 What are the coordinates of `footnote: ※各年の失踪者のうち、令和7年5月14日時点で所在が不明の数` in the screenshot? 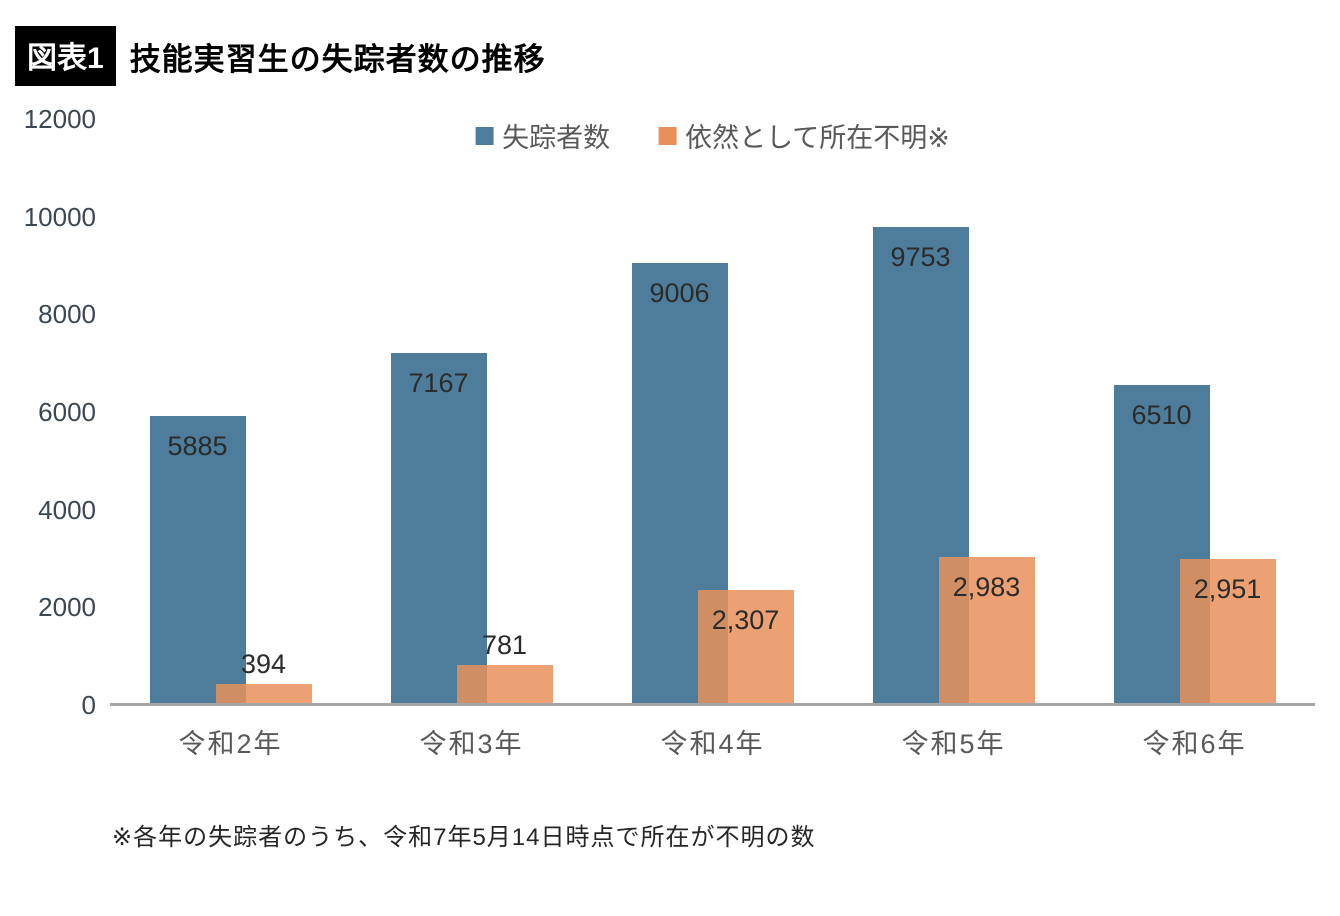 It's located at (464, 837).